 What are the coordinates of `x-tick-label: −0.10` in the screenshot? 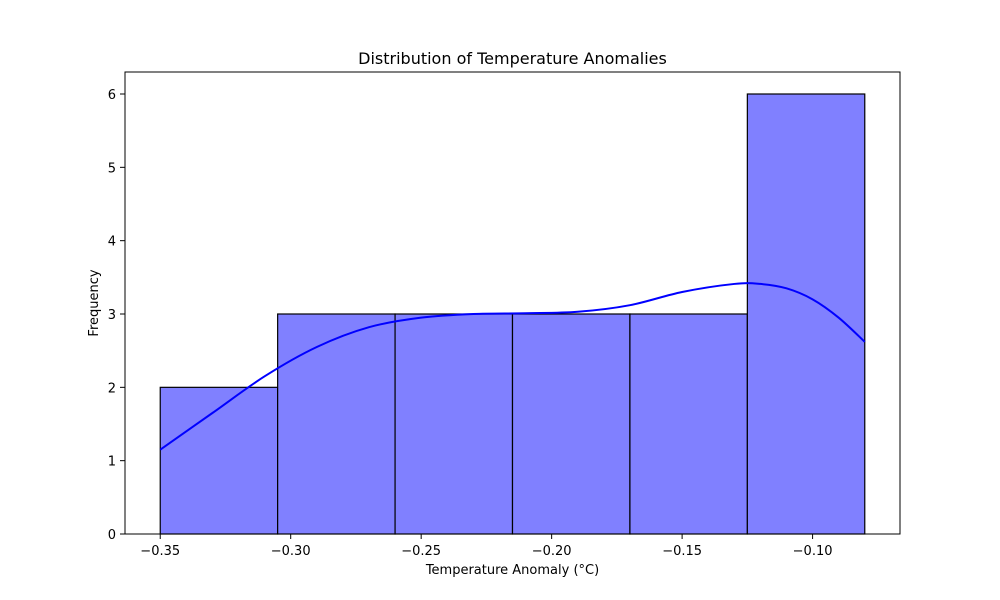 It's located at (813, 551).